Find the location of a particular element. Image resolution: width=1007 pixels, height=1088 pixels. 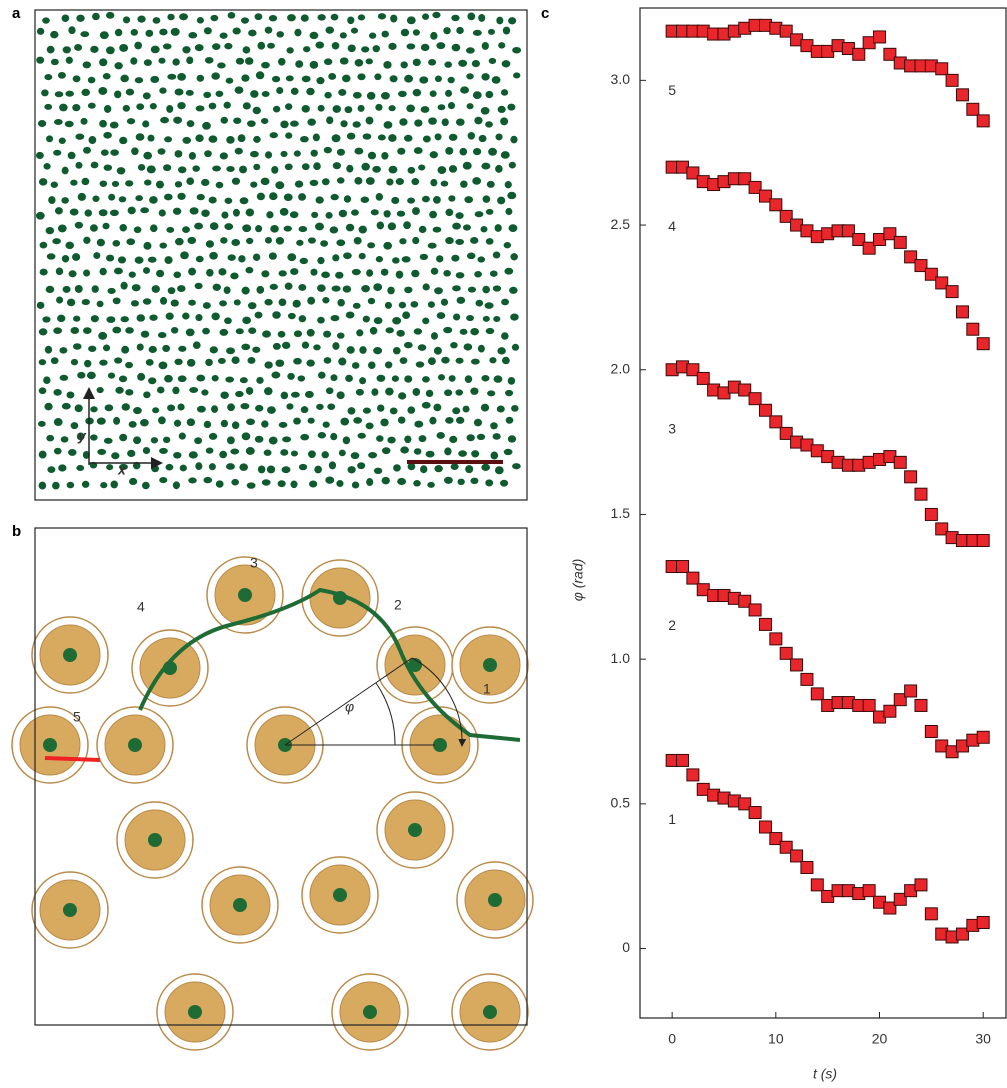

x-tick-label: 10 is located at coordinates (776, 1039).